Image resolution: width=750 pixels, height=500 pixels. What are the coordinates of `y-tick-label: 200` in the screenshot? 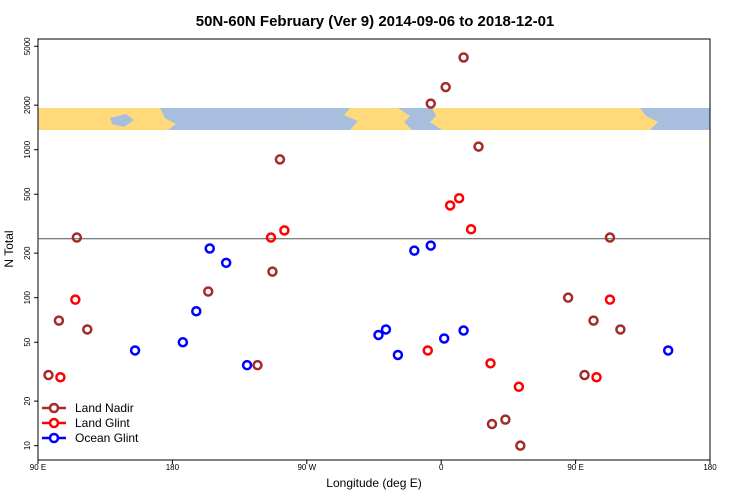 It's located at (27, 253).